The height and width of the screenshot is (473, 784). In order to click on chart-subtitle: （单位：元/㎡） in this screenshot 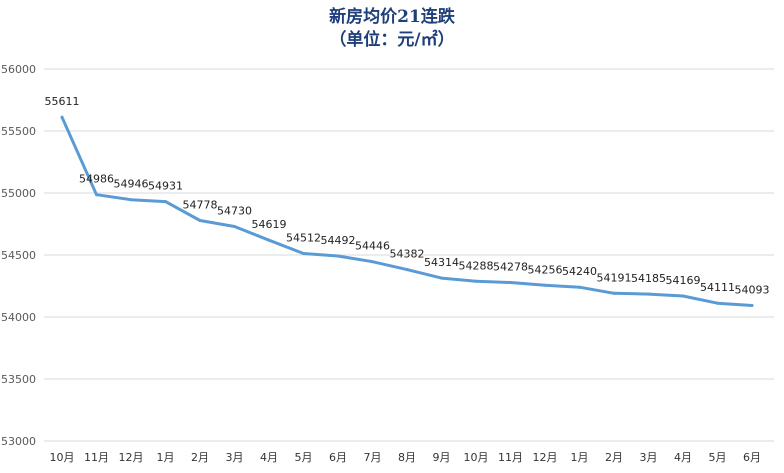, I will do `click(392, 40)`.